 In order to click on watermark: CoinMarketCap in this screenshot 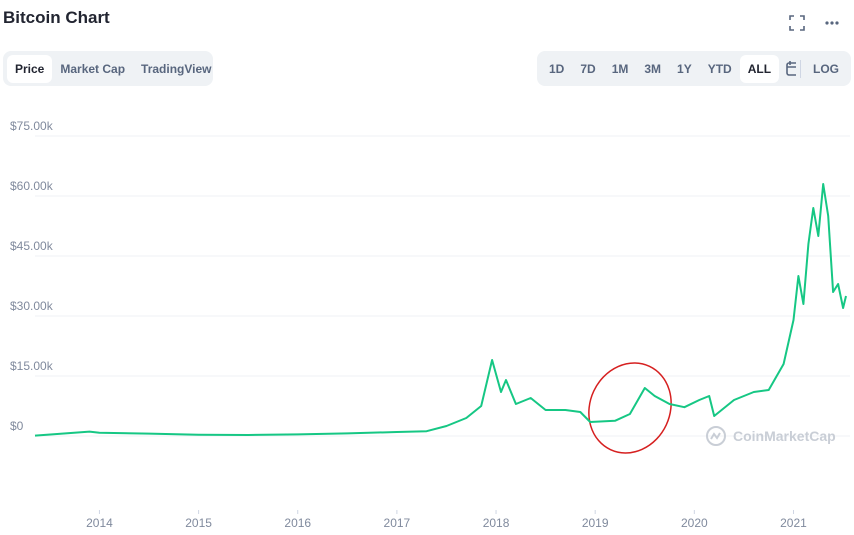, I will do `click(784, 436)`.